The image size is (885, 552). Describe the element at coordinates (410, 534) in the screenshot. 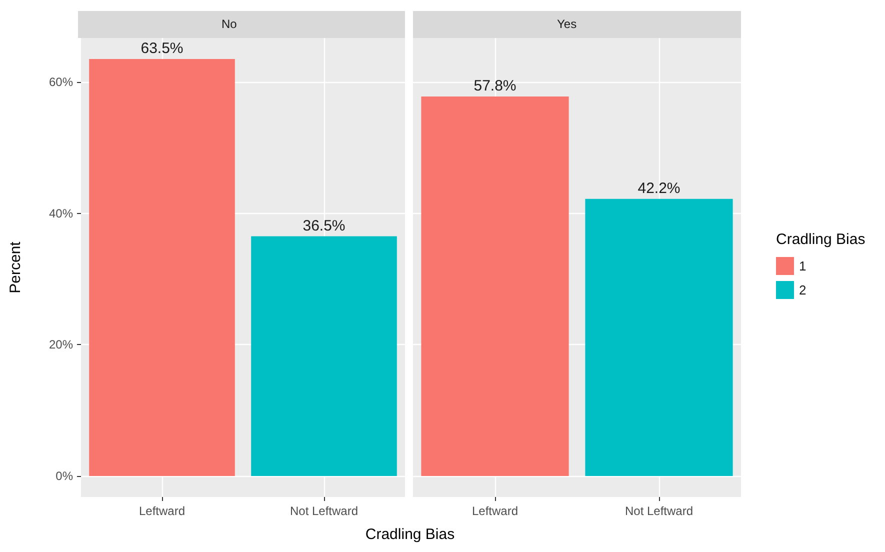

I see `x-axis-title: Cradling Bias` at that location.